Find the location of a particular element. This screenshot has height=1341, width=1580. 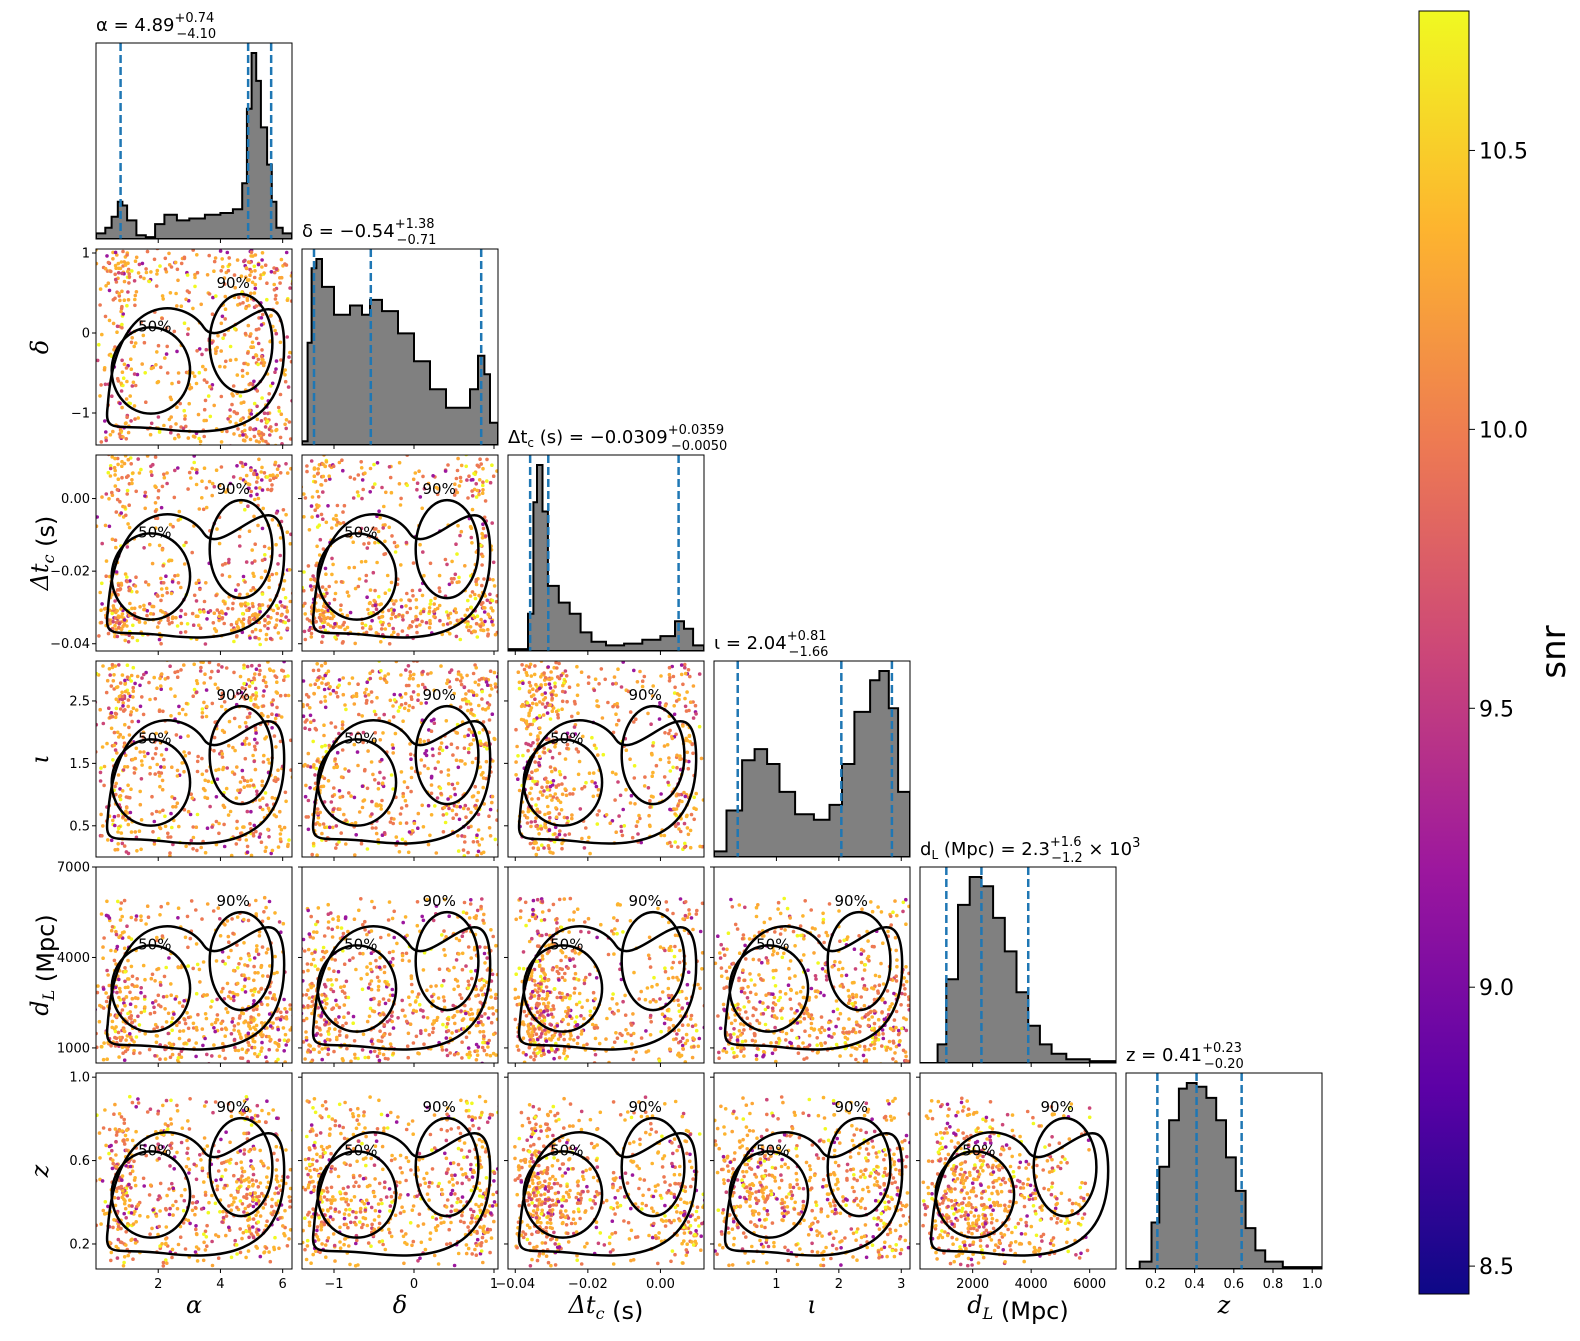

panel-frame is located at coordinates (194, 1171).